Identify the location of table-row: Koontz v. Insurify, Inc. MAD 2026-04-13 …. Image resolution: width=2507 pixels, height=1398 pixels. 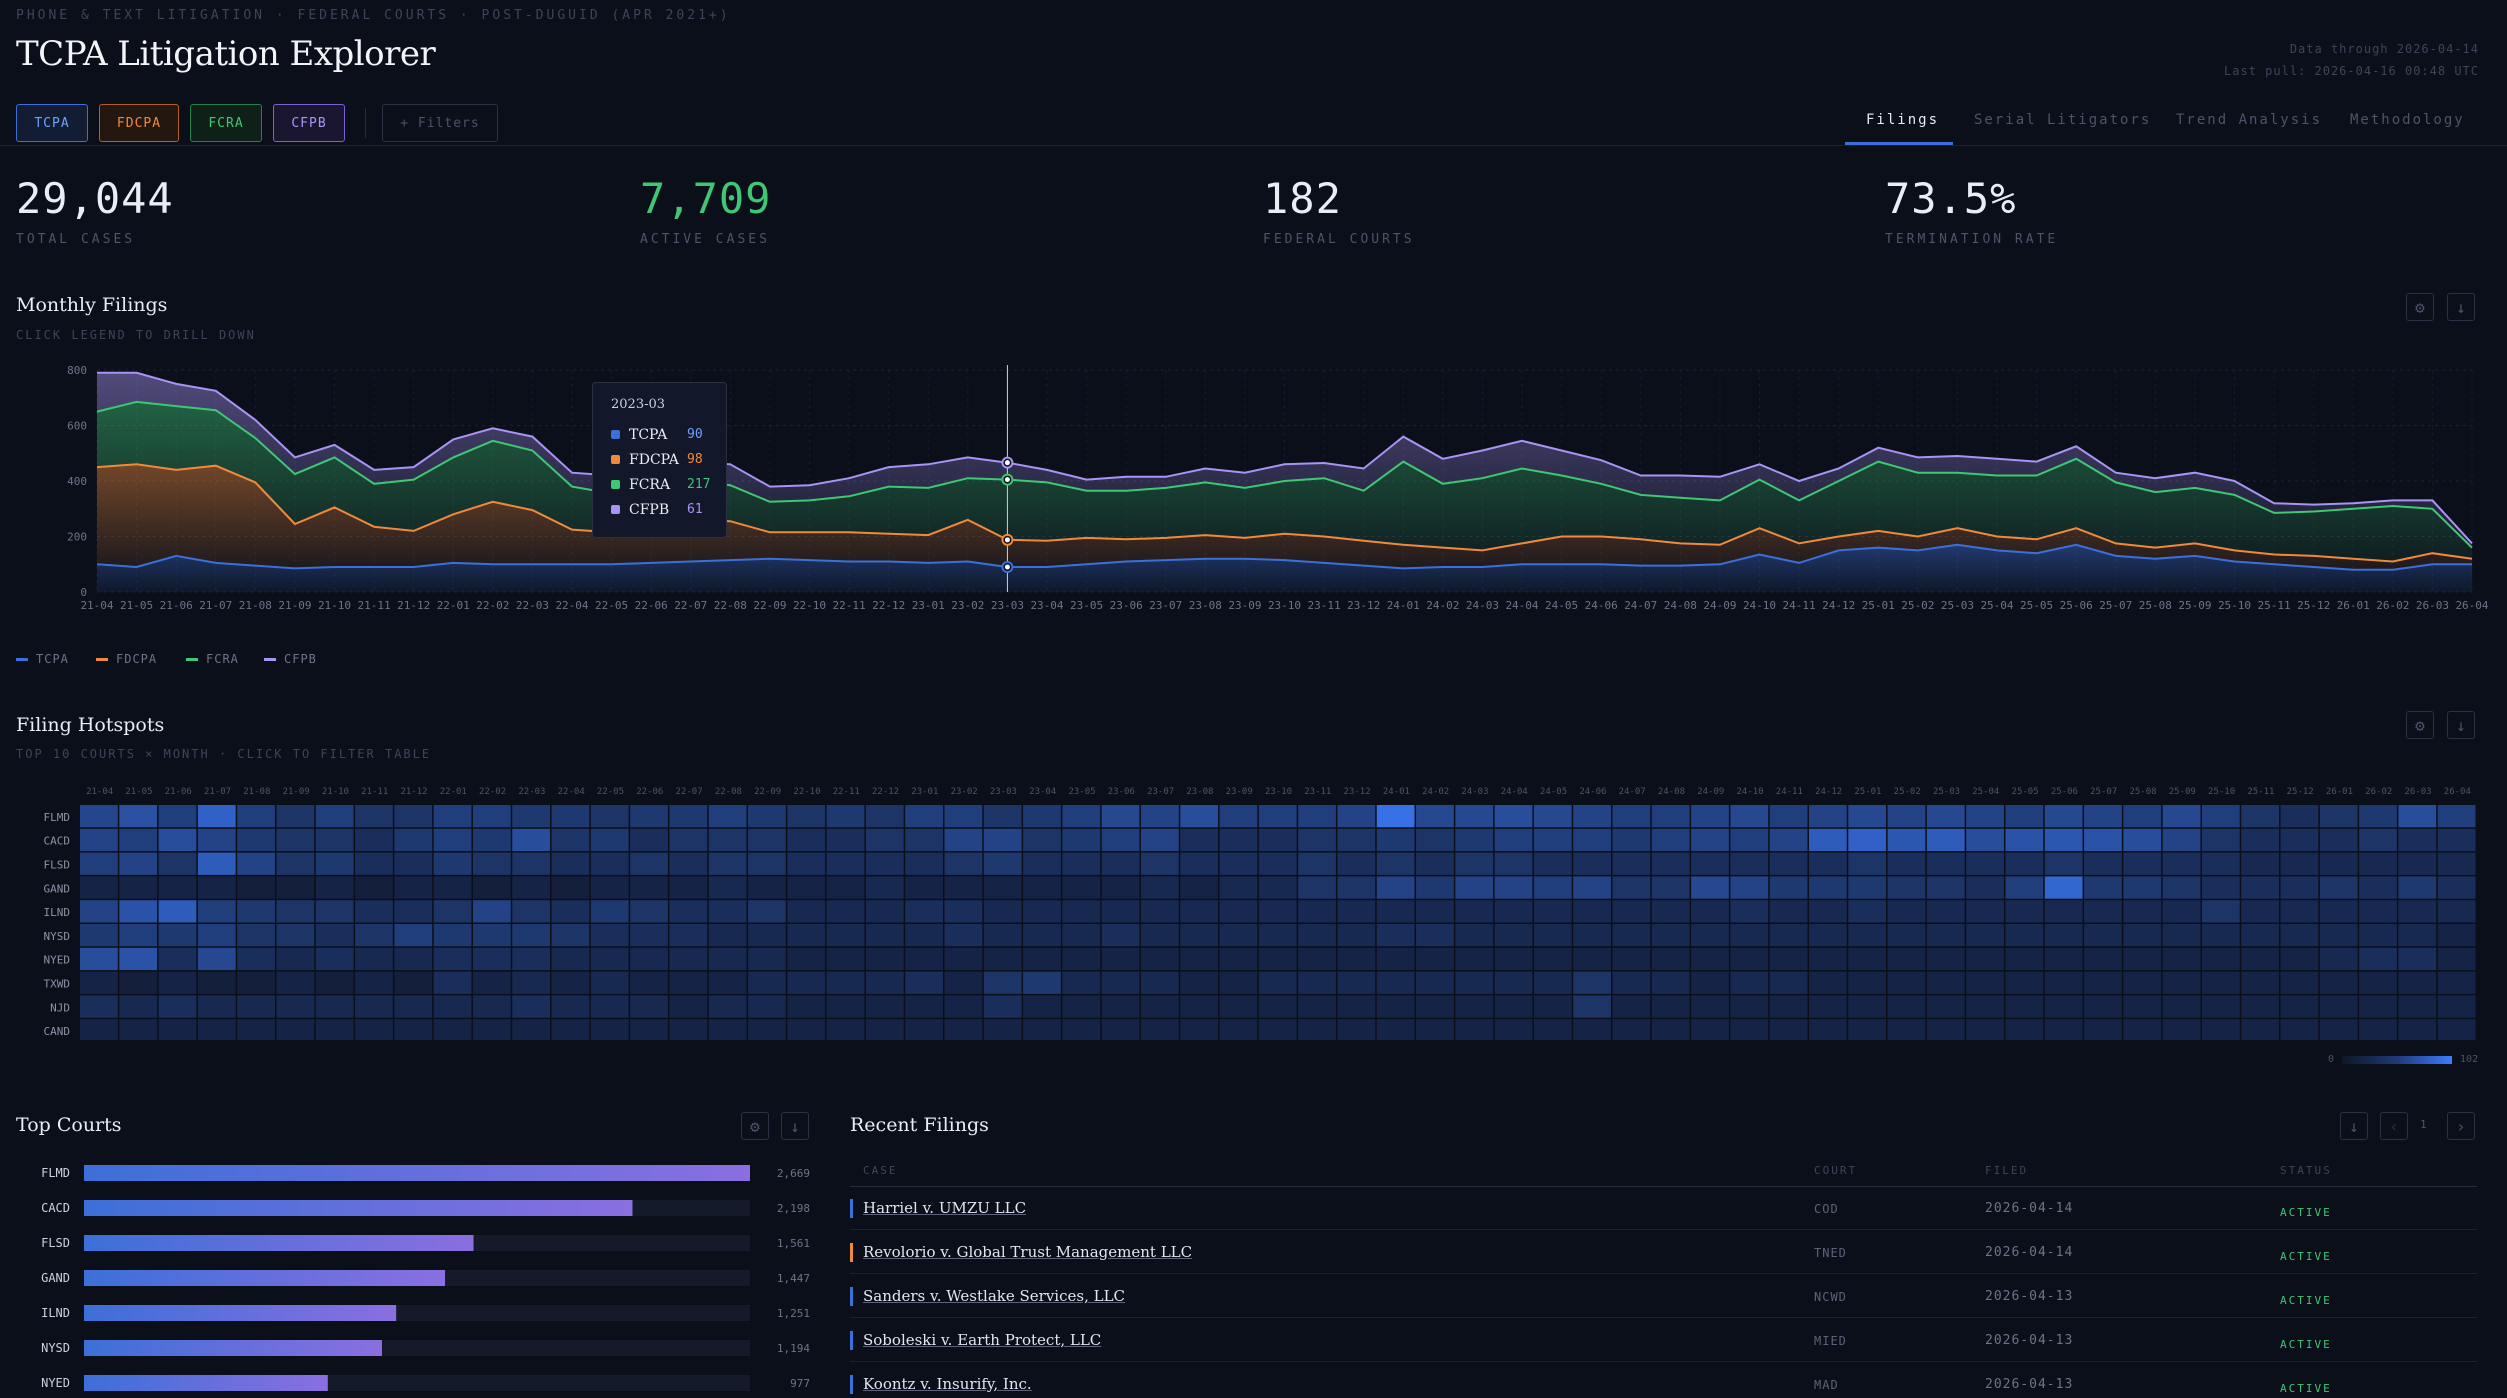
(1663, 1380).